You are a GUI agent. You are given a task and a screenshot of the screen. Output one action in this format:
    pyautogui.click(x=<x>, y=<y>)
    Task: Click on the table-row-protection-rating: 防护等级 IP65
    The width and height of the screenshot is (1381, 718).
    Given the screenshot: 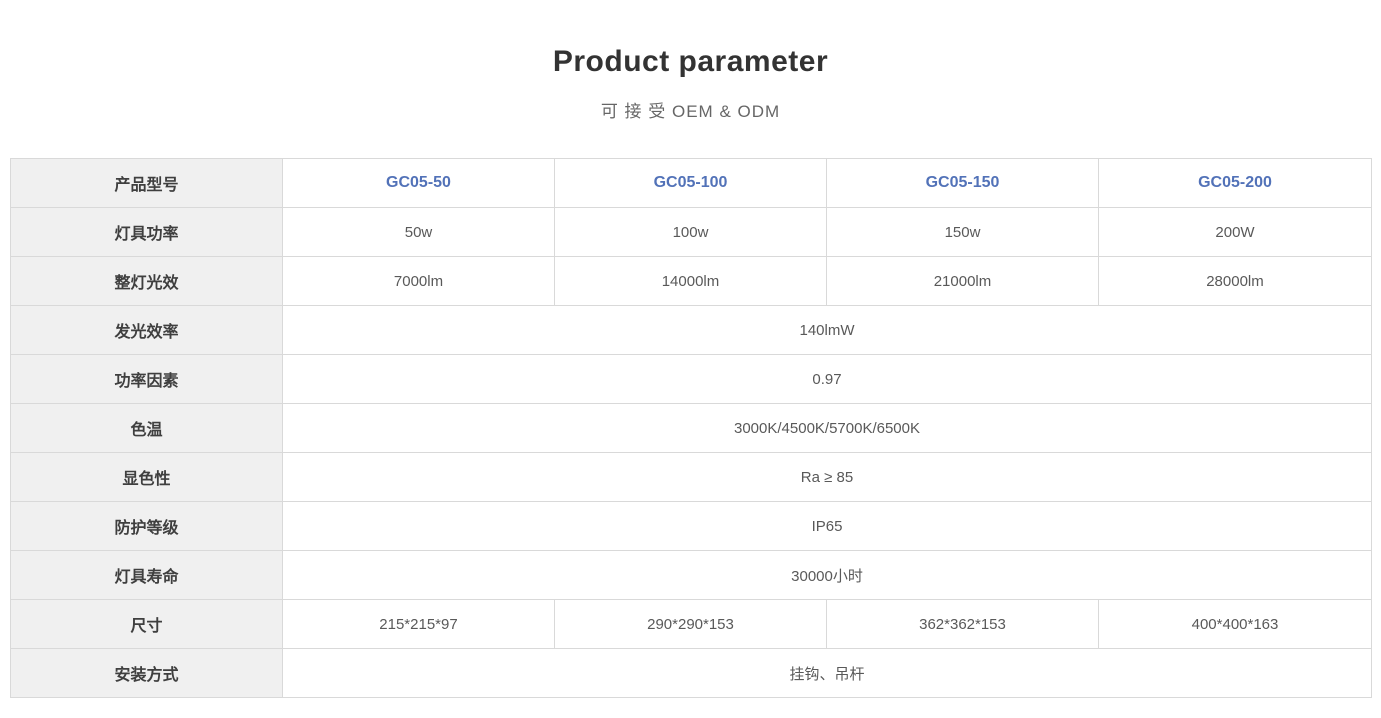 What is the action you would take?
    pyautogui.click(x=691, y=526)
    